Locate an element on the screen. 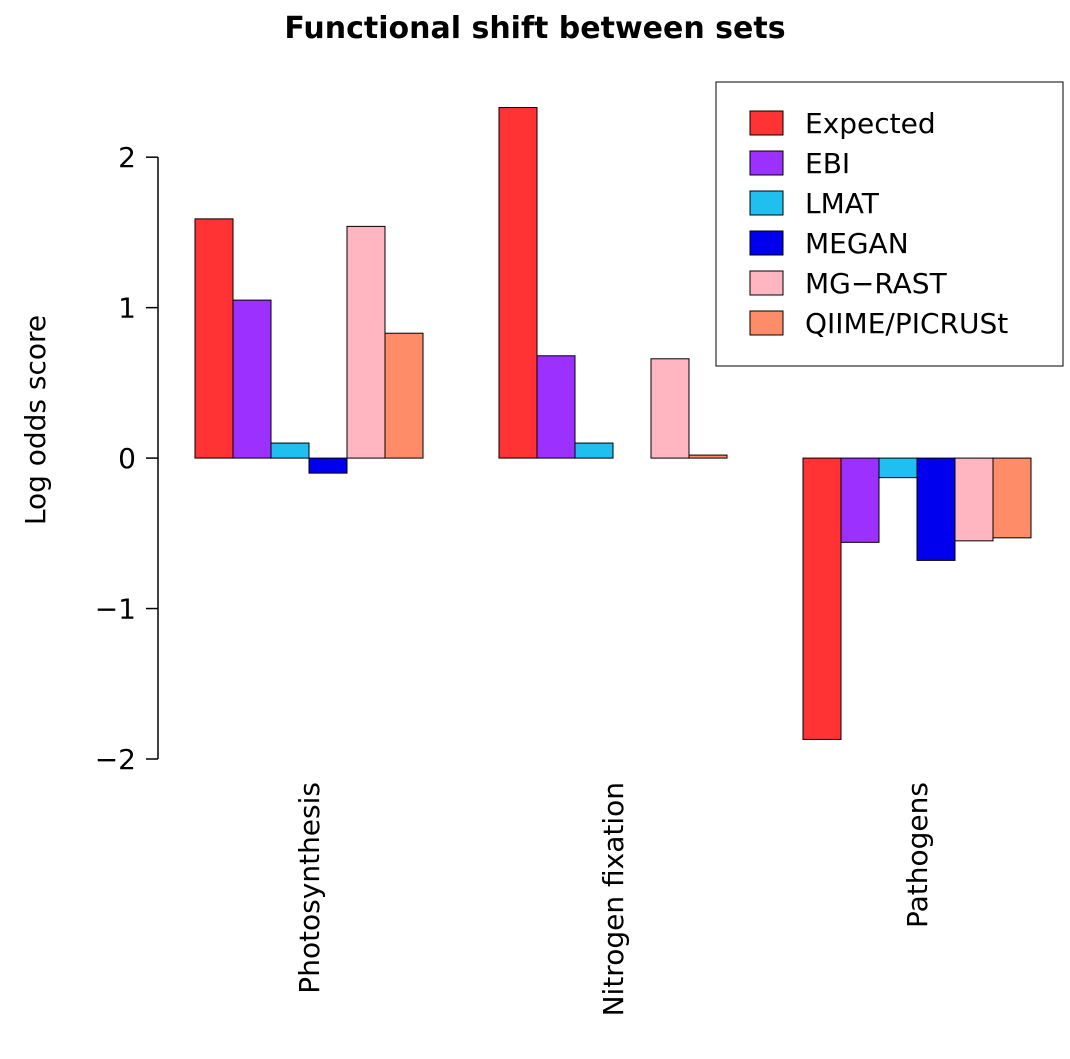 This screenshot has height=1059, width=1070. y-tick-label: 2 is located at coordinates (127, 157).